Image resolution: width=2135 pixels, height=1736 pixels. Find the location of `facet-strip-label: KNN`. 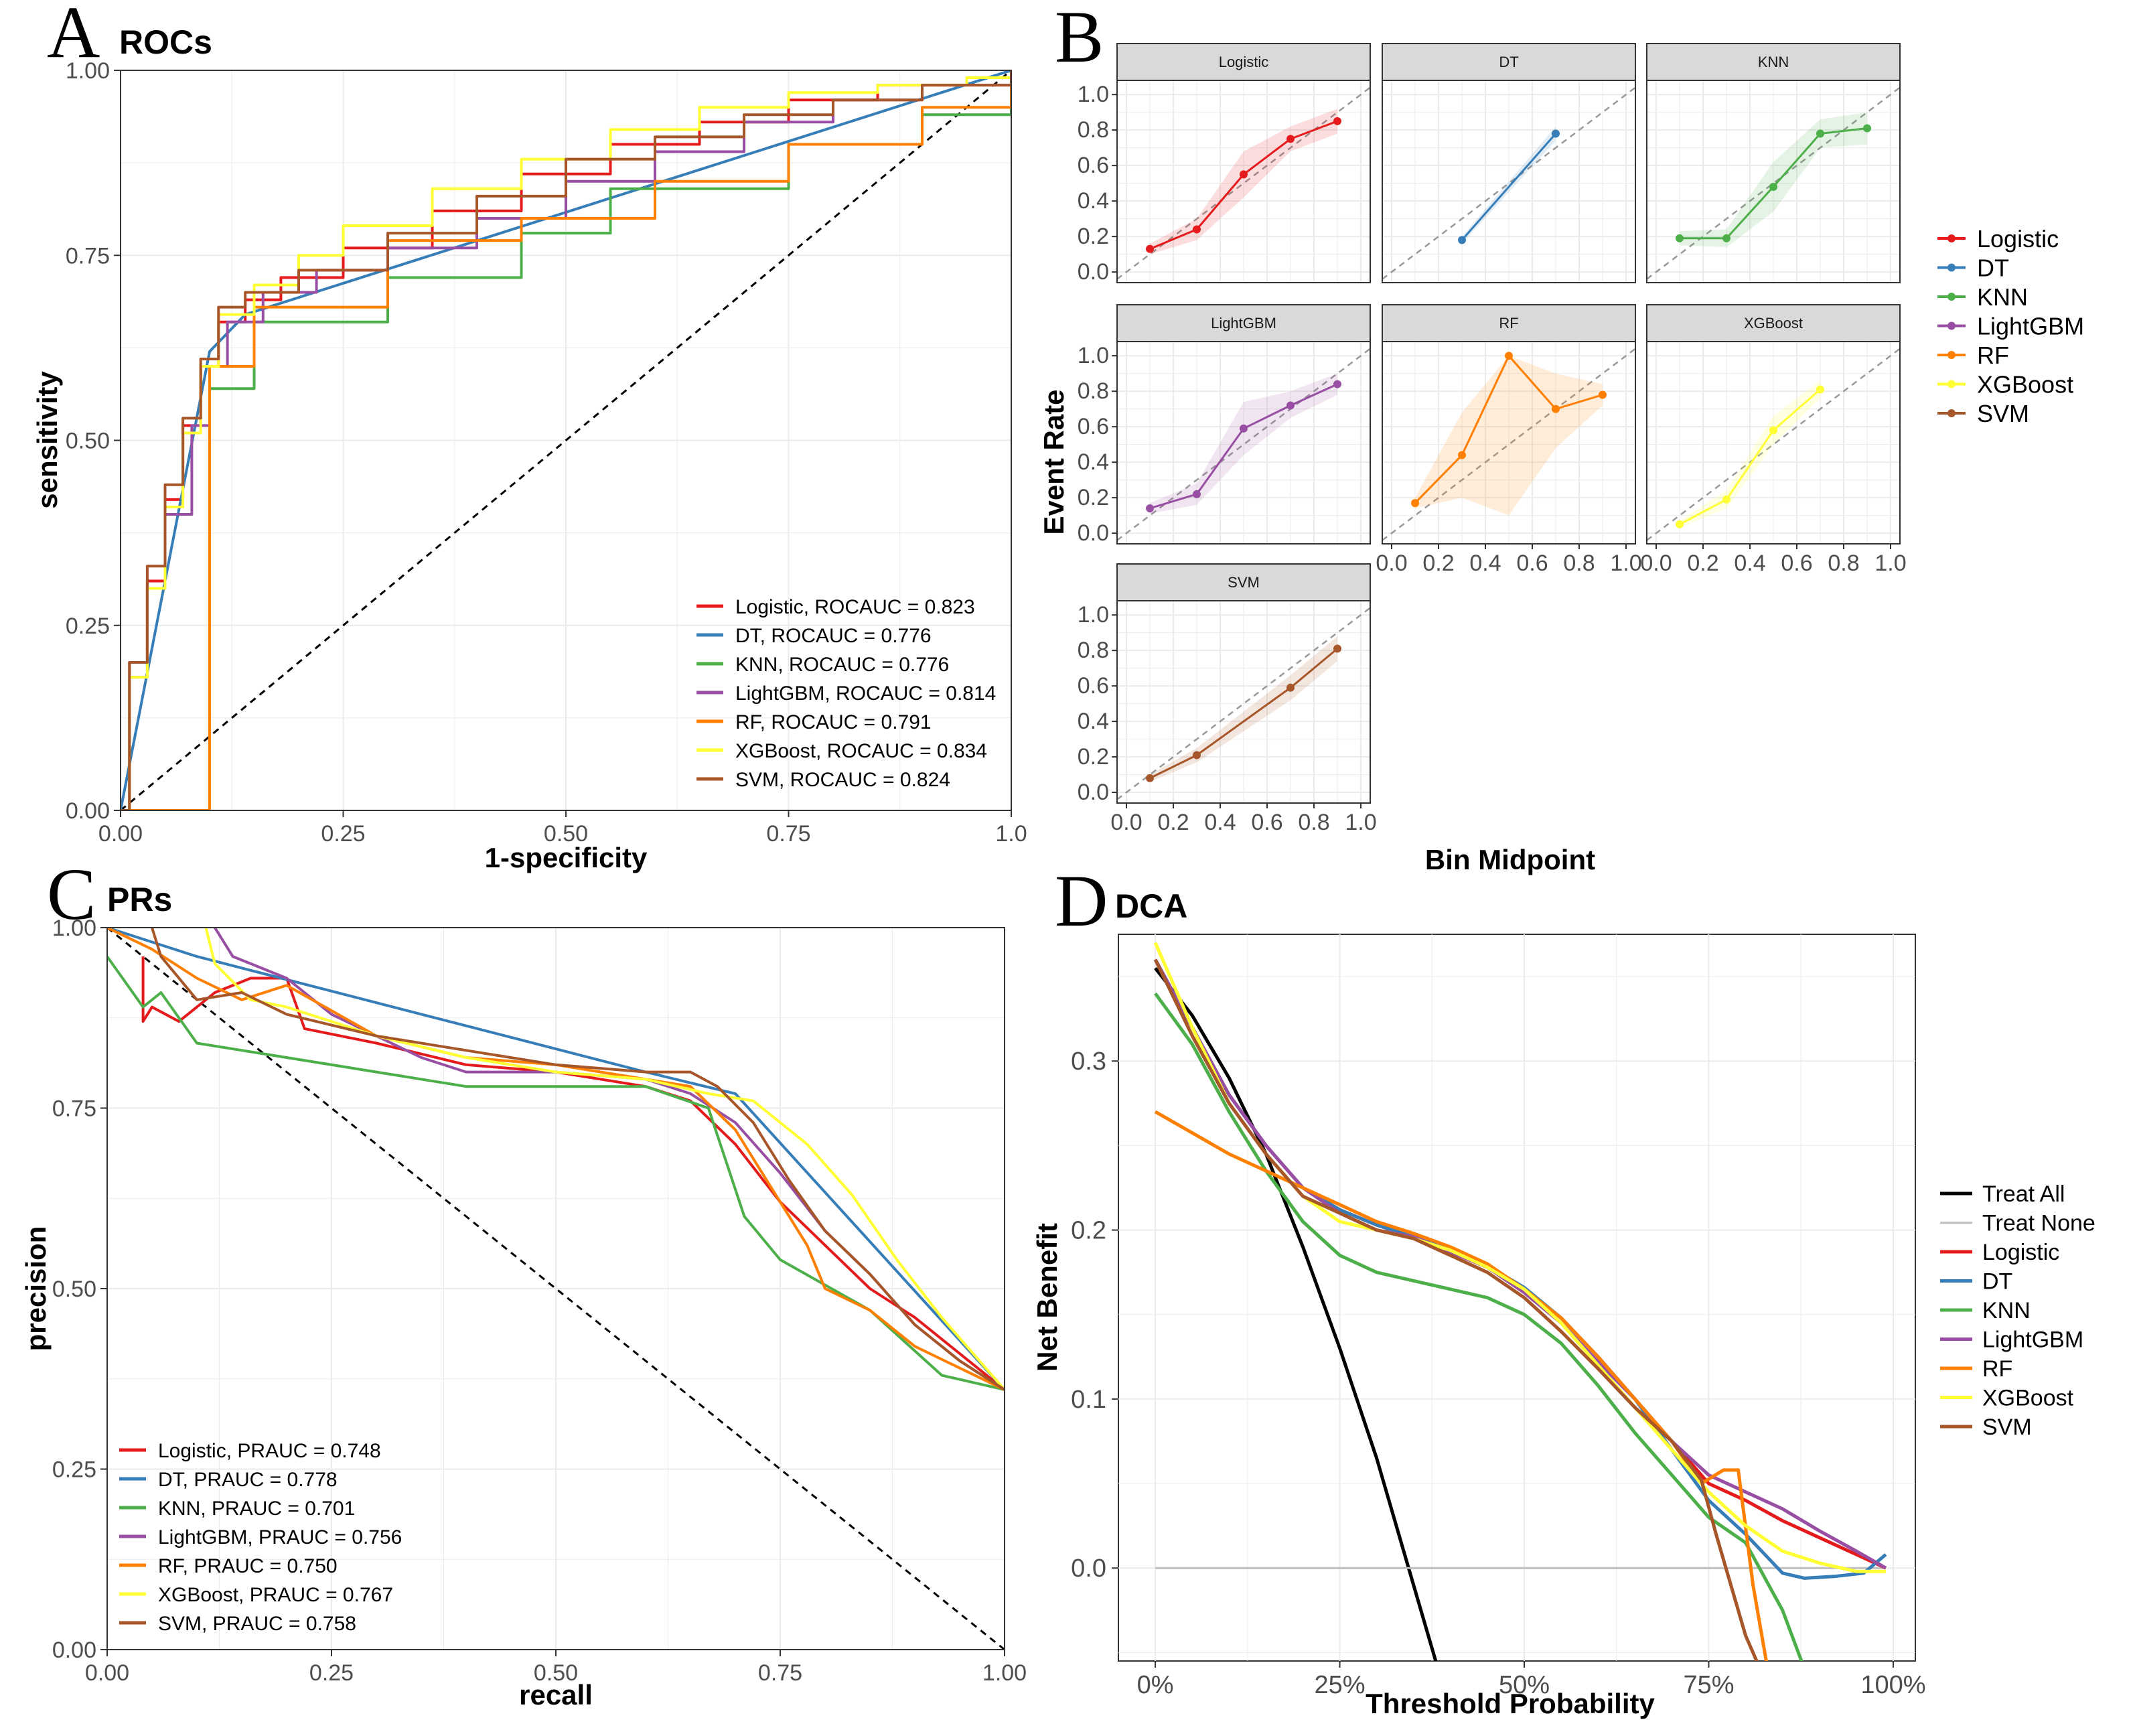

facet-strip-label: KNN is located at coordinates (1773, 62).